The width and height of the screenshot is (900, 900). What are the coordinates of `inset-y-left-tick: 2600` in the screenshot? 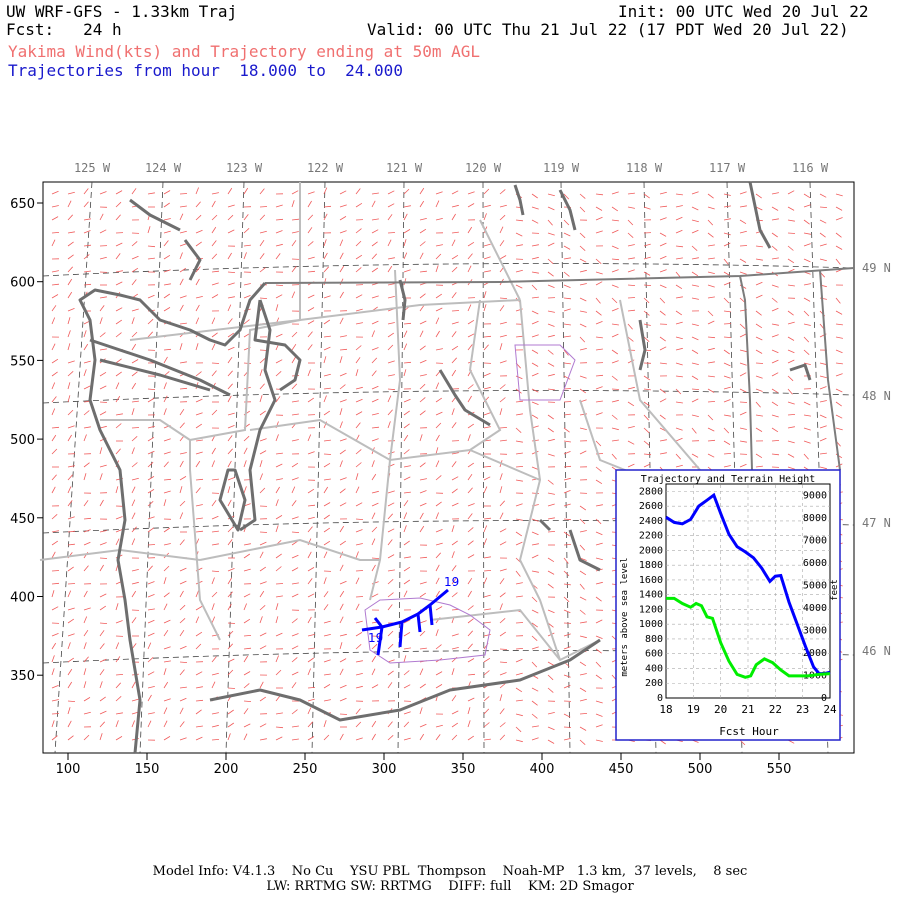 It's located at (651, 506).